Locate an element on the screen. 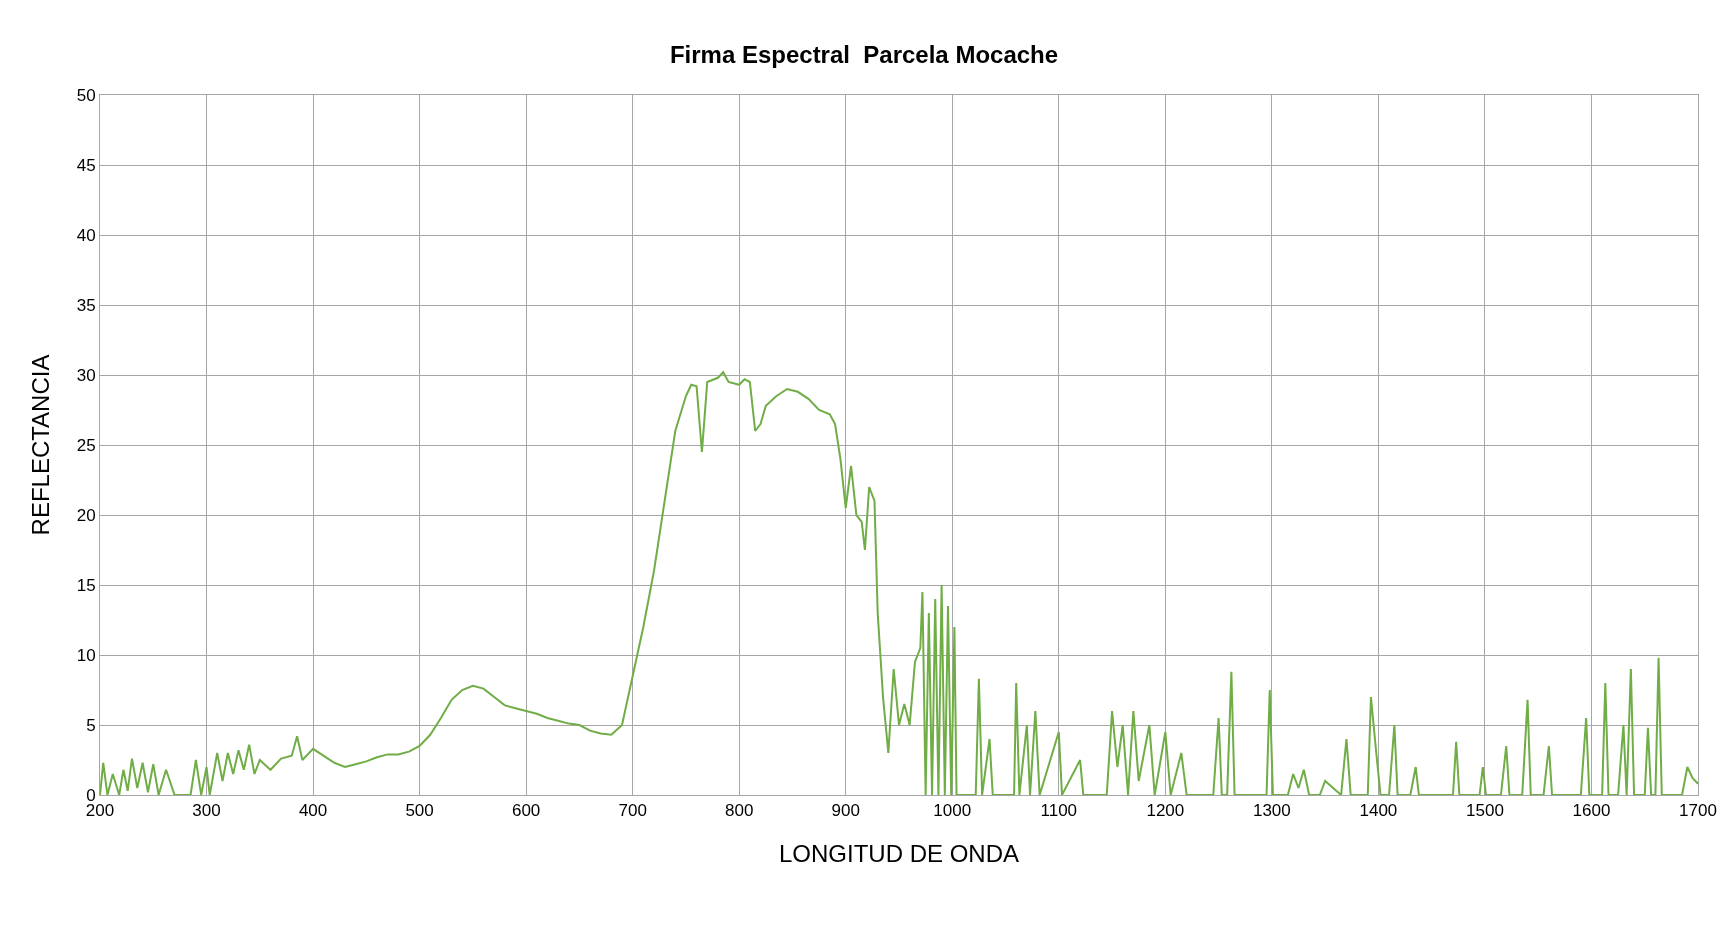 This screenshot has height=925, width=1728. x-tick-label: 700 is located at coordinates (632, 811).